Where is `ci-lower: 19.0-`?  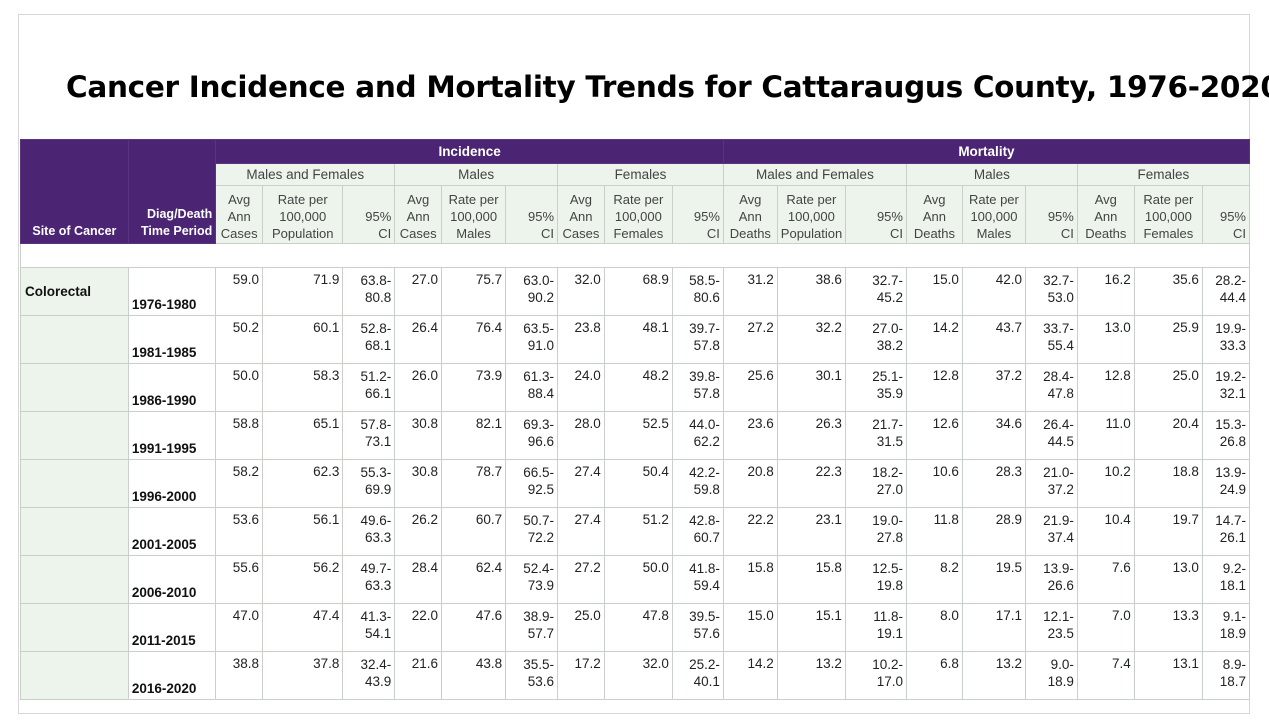
ci-lower: 19.0- is located at coordinates (887, 520).